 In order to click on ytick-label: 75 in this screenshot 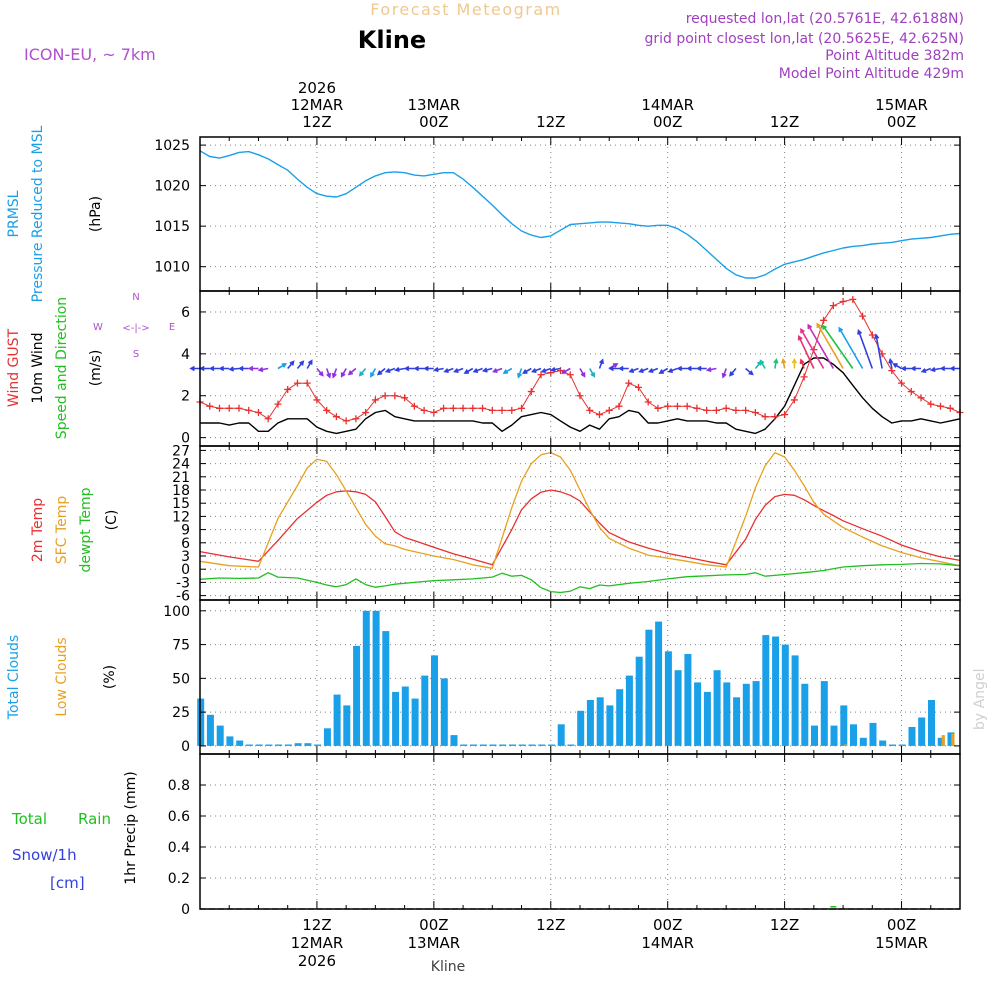, I will do `click(181, 646)`.